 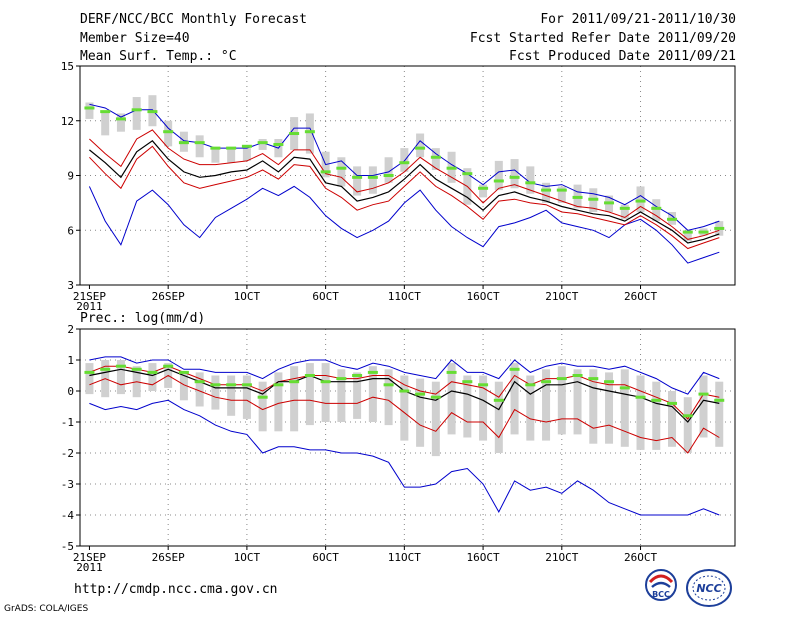 What do you see at coordinates (70, 391) in the screenshot?
I see `y-tick-label: 0` at bounding box center [70, 391].